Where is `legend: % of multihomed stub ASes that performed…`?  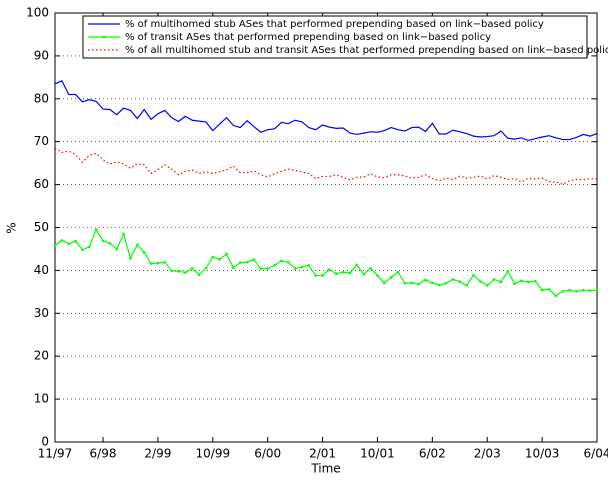
legend: % of multihomed stub ASes that performed… is located at coordinates (345, 37).